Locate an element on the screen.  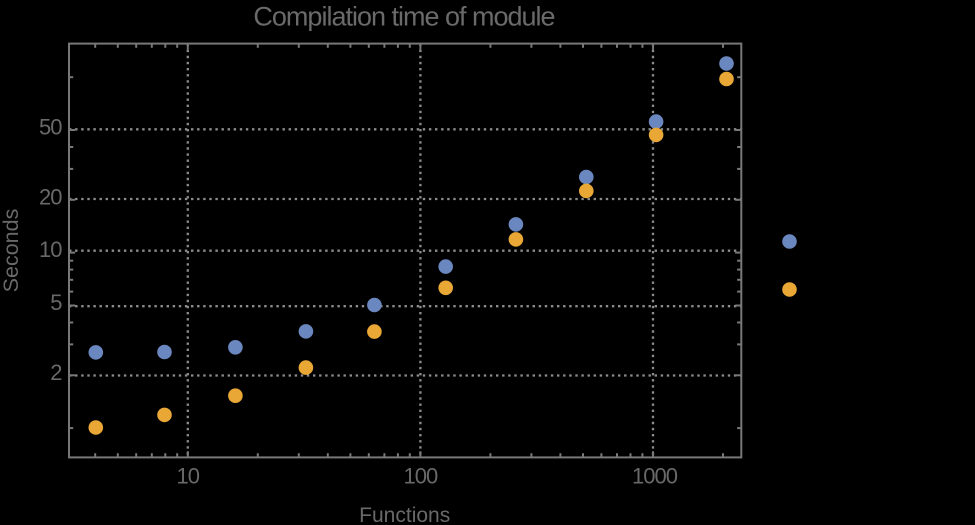
svg-text: Seconds is located at coordinates (11, 251).